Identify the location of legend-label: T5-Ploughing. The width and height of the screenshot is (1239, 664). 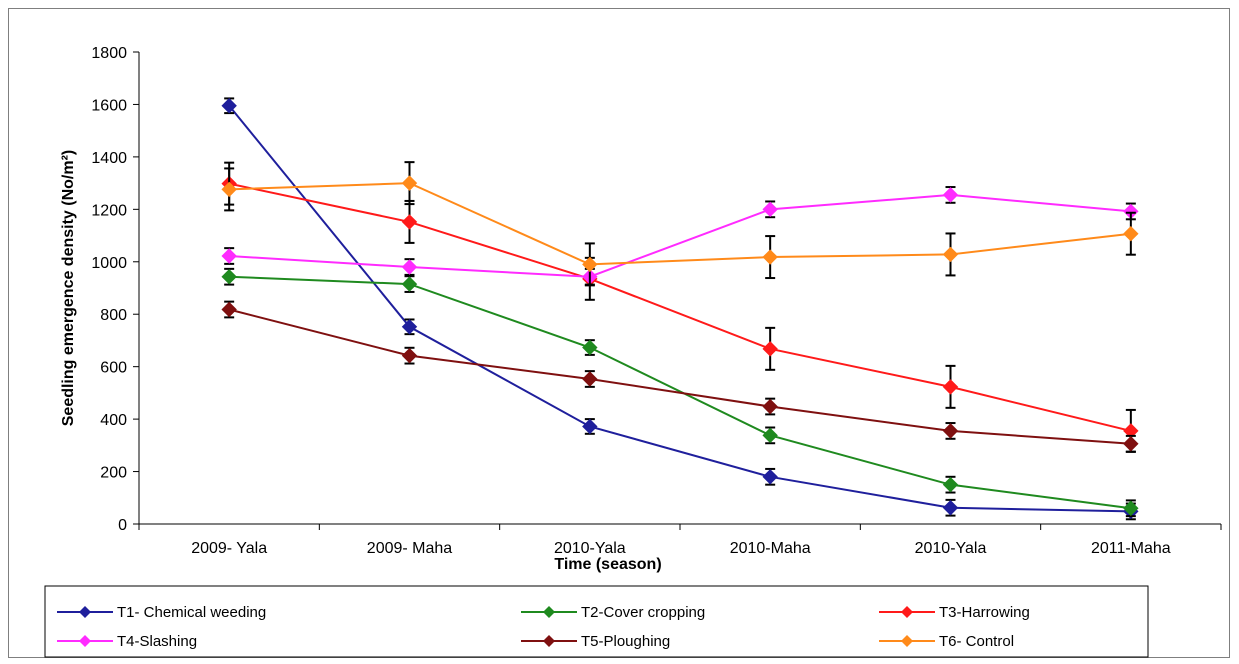
(625, 641).